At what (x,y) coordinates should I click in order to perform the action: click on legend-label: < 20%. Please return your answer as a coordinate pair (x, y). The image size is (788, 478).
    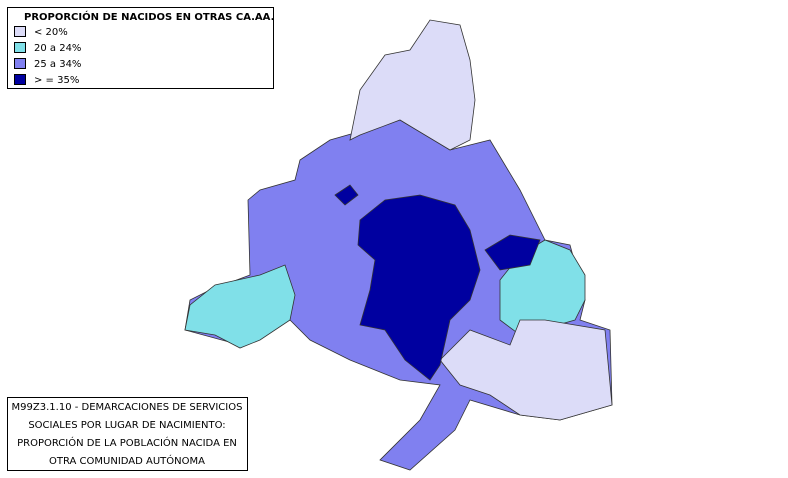
    Looking at the image, I should click on (51, 32).